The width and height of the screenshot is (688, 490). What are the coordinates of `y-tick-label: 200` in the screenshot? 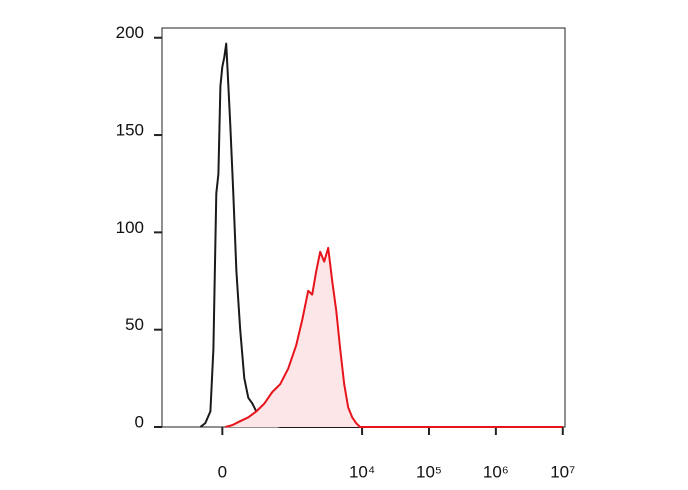 It's located at (130, 32).